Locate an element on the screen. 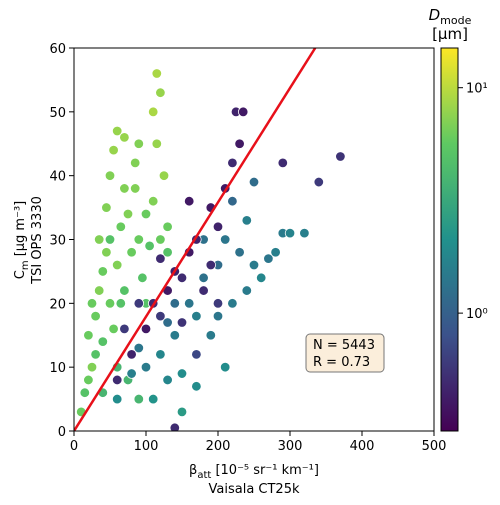 This screenshot has width=500, height=505. annotation-box: N = 5443 R = 0.73 is located at coordinates (345, 353).